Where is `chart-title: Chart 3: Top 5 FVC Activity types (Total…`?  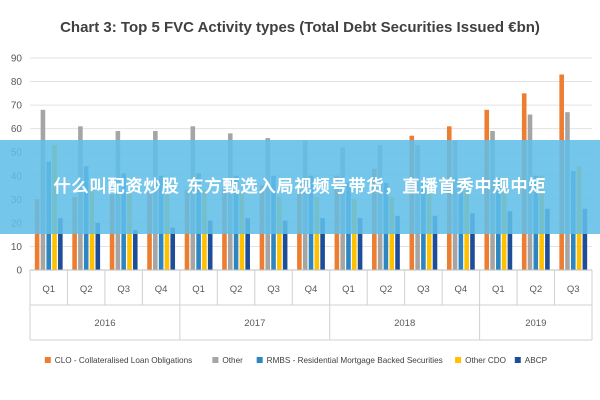 chart-title: Chart 3: Top 5 FVC Activity types (Total… is located at coordinates (300, 27).